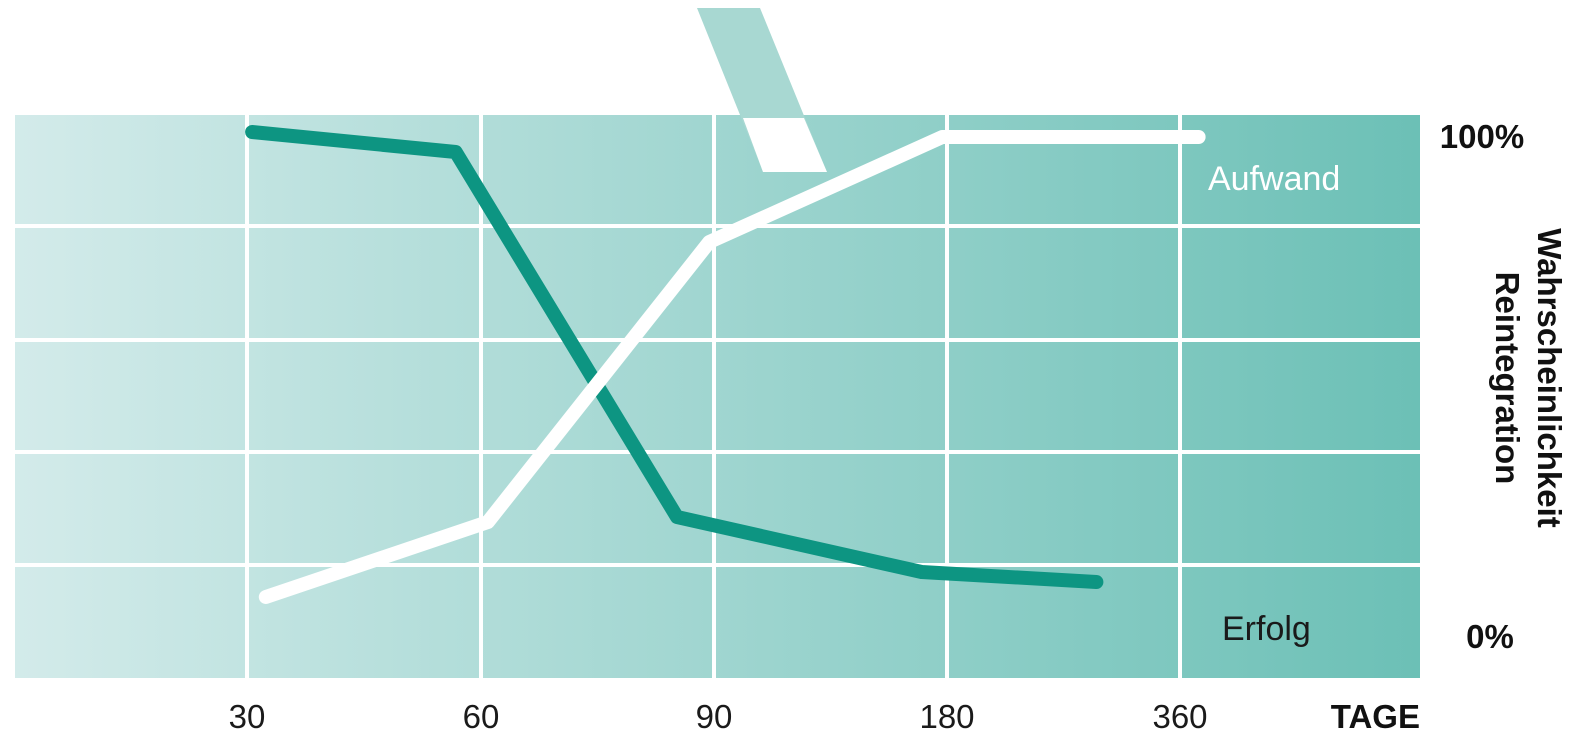 This screenshot has height=746, width=1589. I want to click on x-axis-label: TAGE, so click(1375, 716).